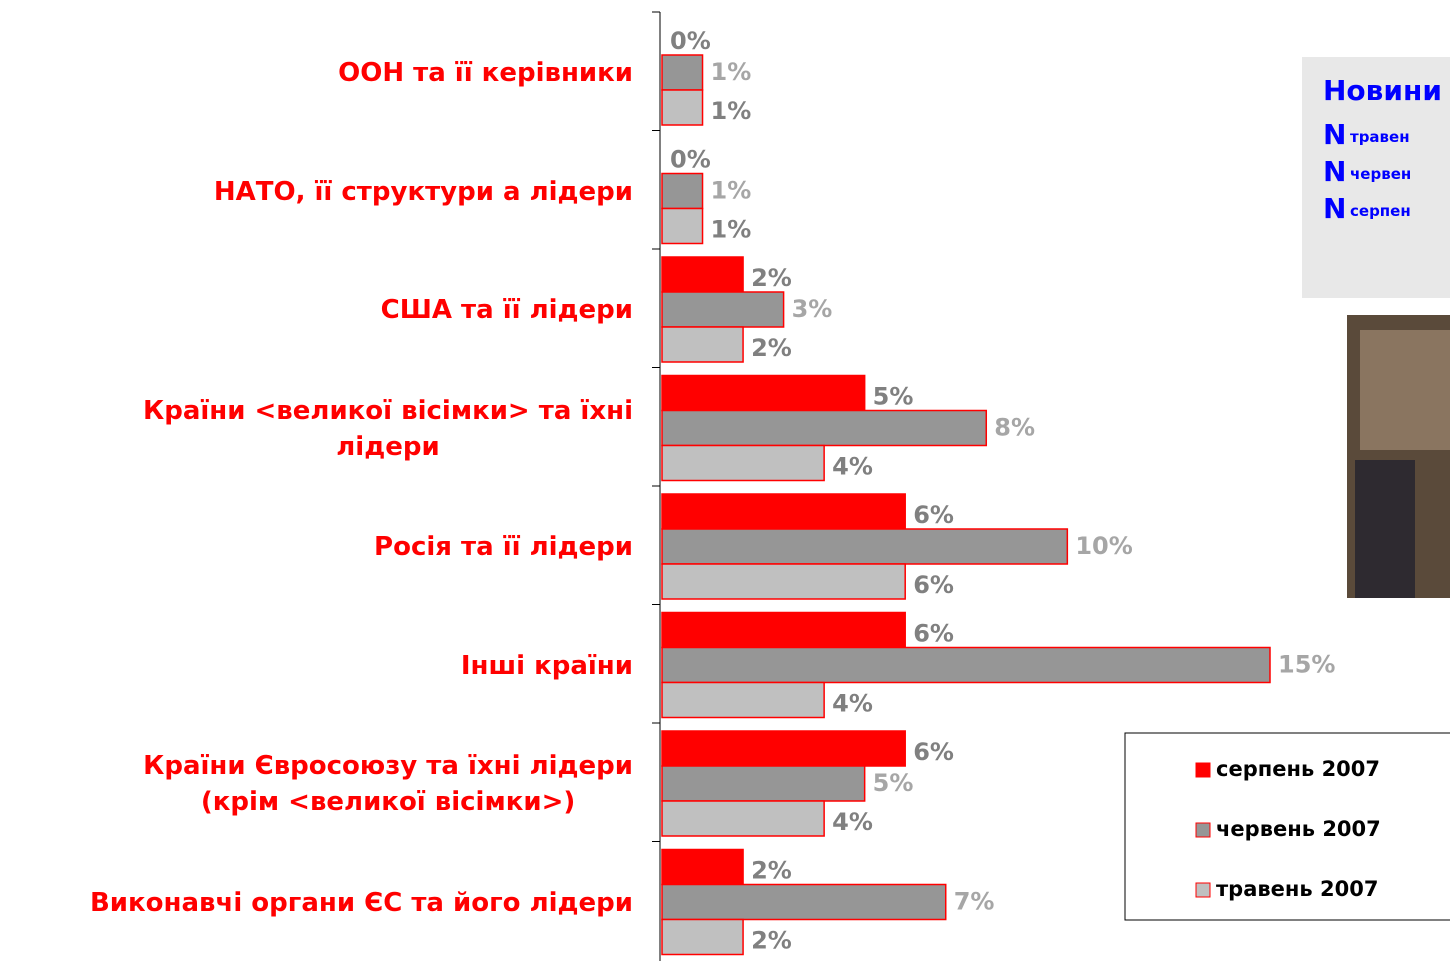 The height and width of the screenshot is (961, 1450). Describe the element at coordinates (546, 665) in the screenshot. I see `category-label: Інші країни` at that location.